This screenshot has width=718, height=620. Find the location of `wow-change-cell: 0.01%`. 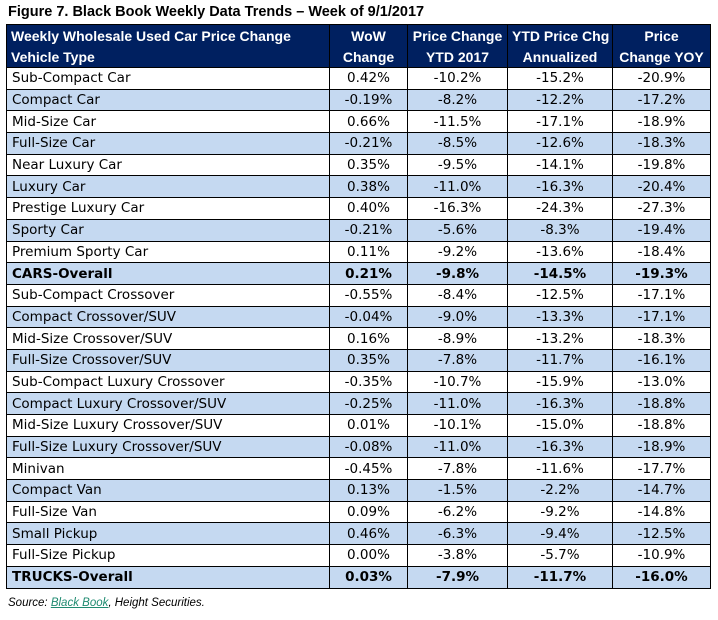

wow-change-cell: 0.01% is located at coordinates (368, 425).